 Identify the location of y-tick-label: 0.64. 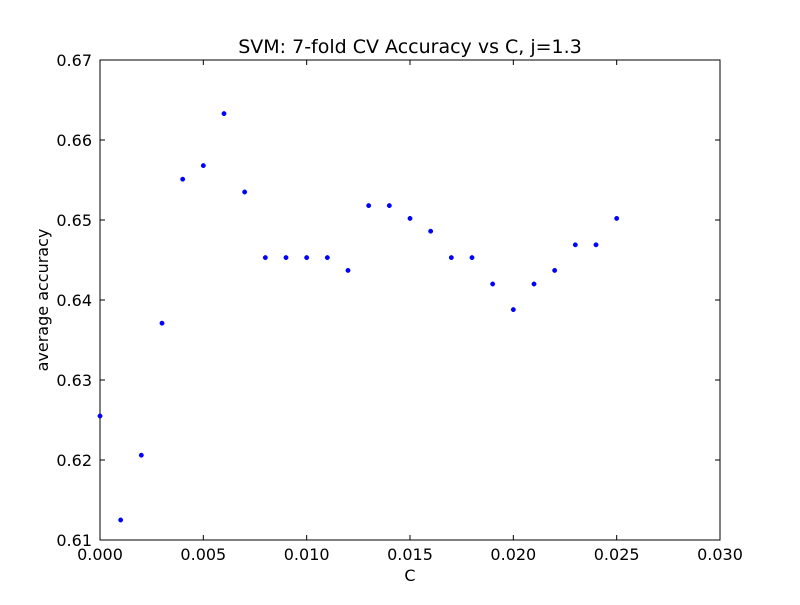
(74, 300).